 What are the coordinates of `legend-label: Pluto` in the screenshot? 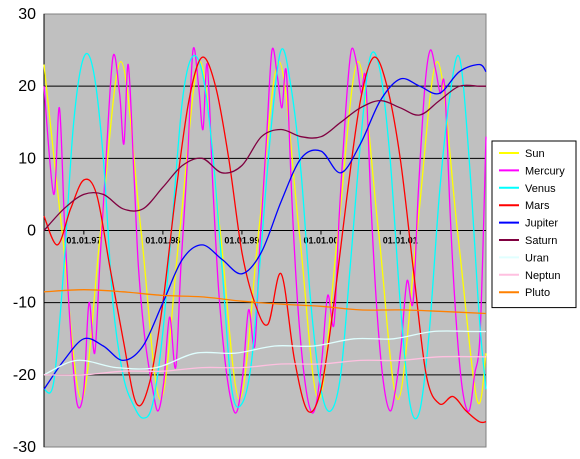 It's located at (537, 293).